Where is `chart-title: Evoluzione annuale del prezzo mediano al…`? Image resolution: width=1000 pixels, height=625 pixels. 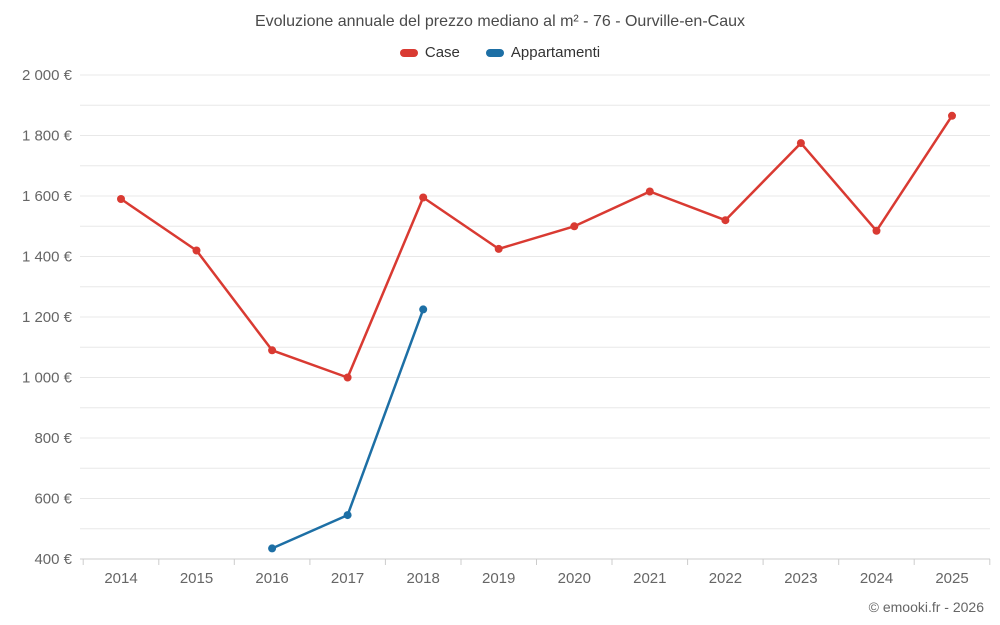
chart-title: Evoluzione annuale del prezzo mediano al… is located at coordinates (500, 21).